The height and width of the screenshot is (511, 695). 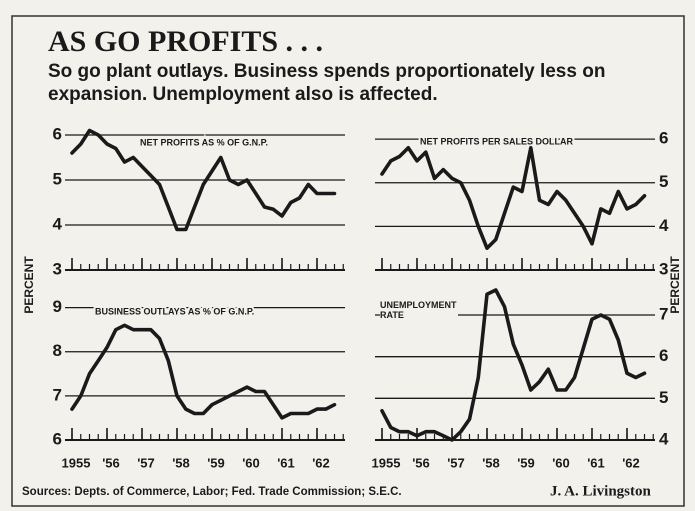 What do you see at coordinates (57, 306) in the screenshot?
I see `y-tick-label: 9` at bounding box center [57, 306].